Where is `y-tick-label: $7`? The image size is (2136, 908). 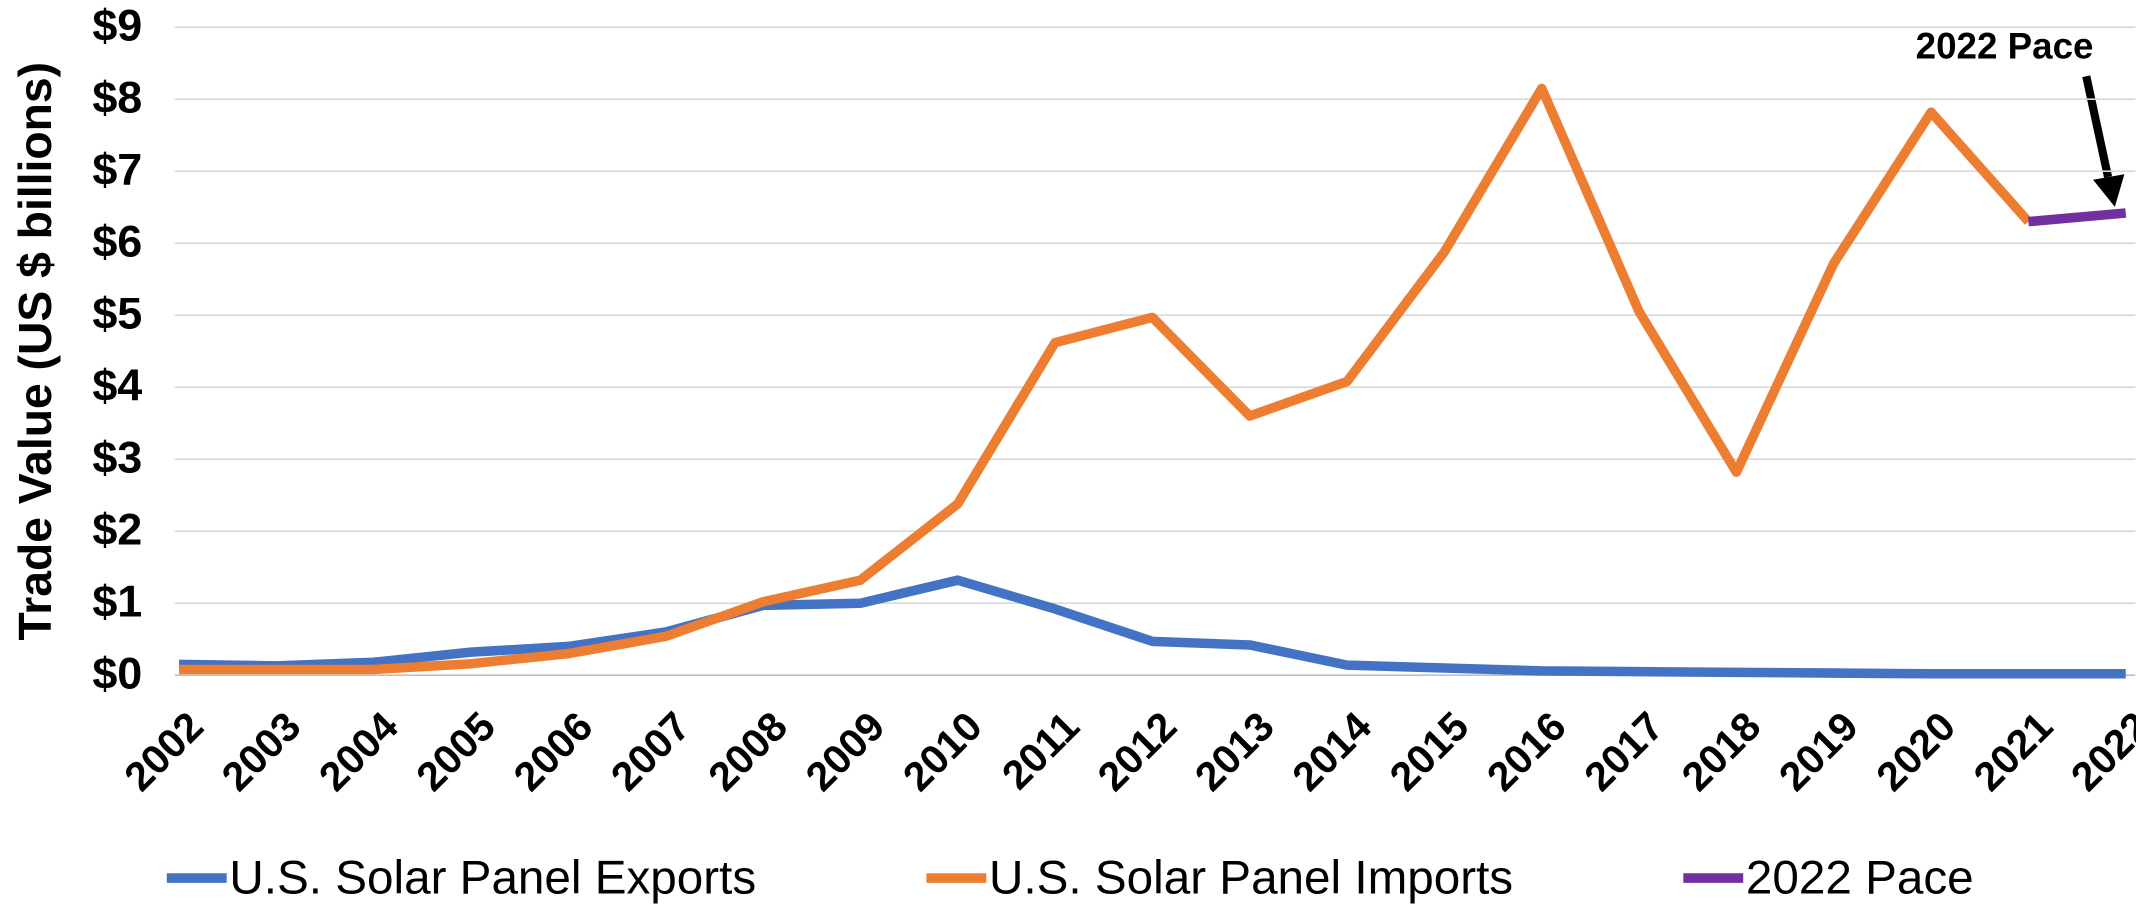 y-tick-label: $7 is located at coordinates (117, 168).